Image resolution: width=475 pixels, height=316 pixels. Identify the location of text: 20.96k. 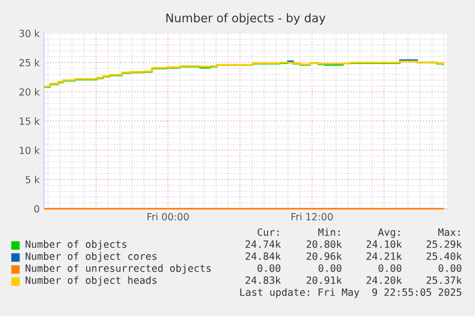
(324, 256).